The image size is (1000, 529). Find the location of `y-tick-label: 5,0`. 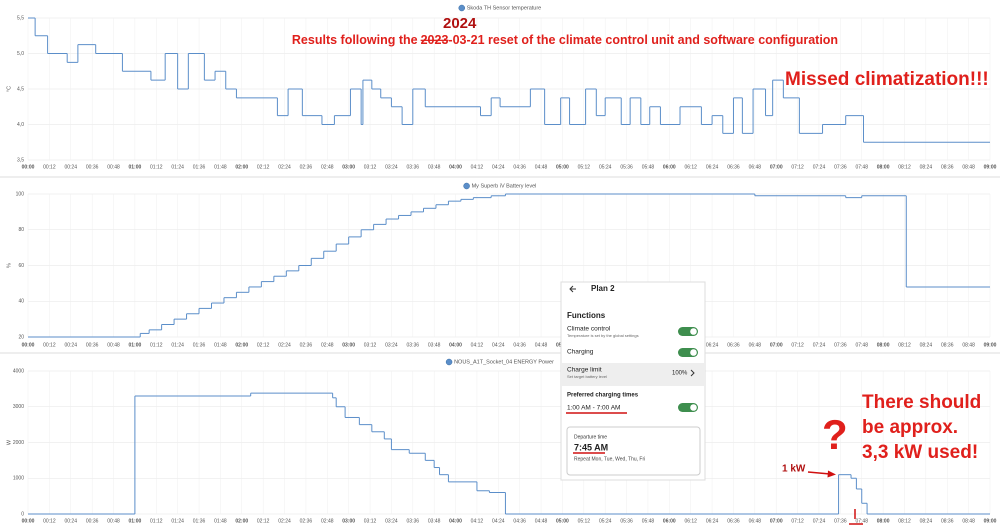

y-tick-label: 5,0 is located at coordinates (20, 54).